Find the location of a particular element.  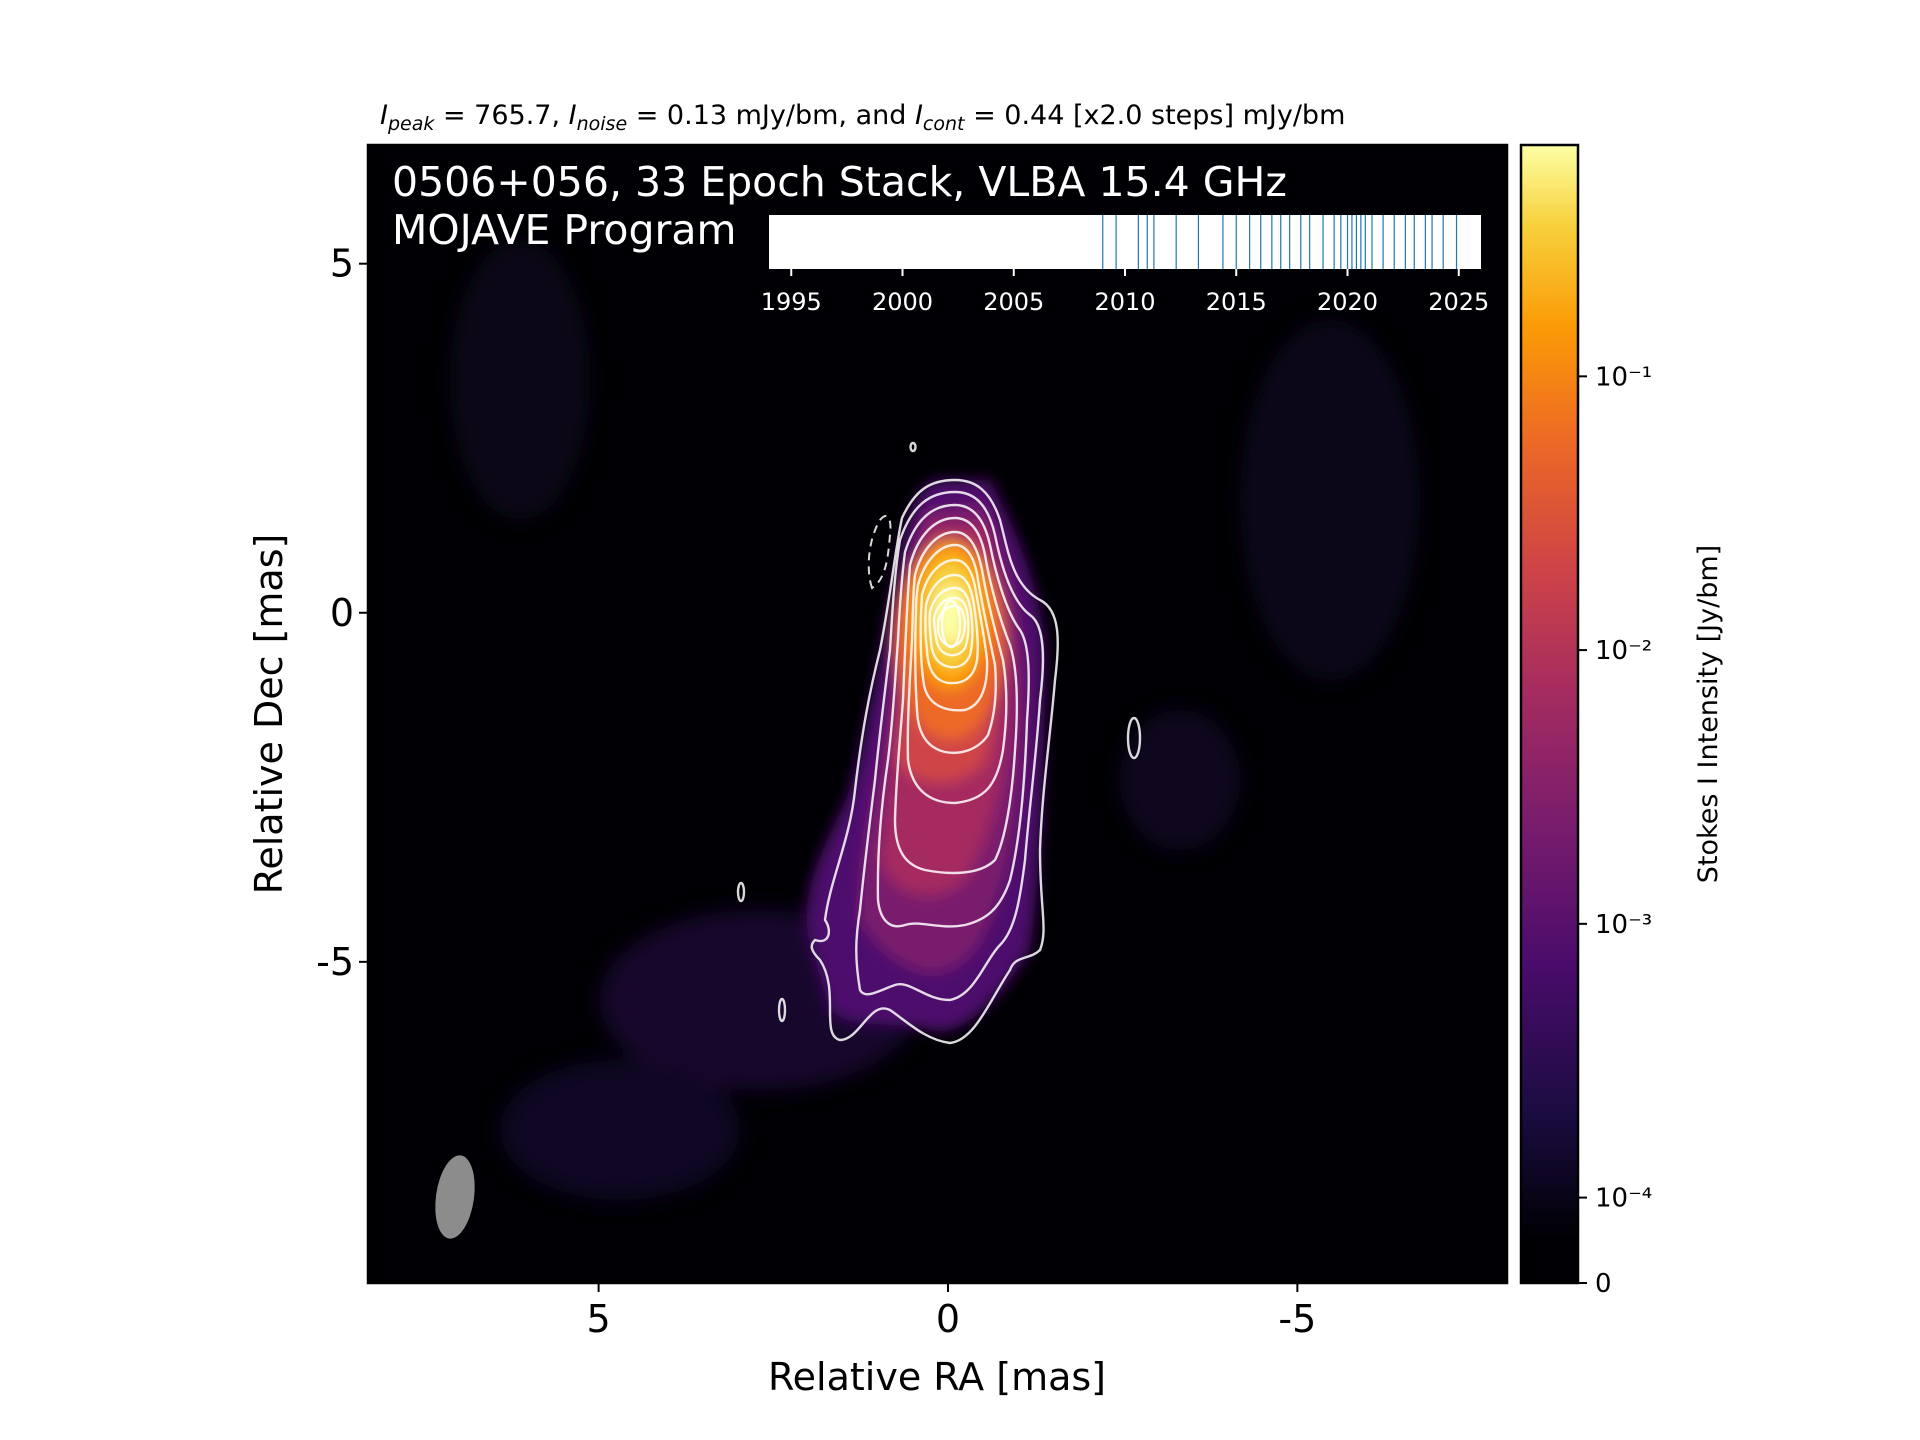

colorbar-tick-label: 10⁻³ is located at coordinates (1623, 925).